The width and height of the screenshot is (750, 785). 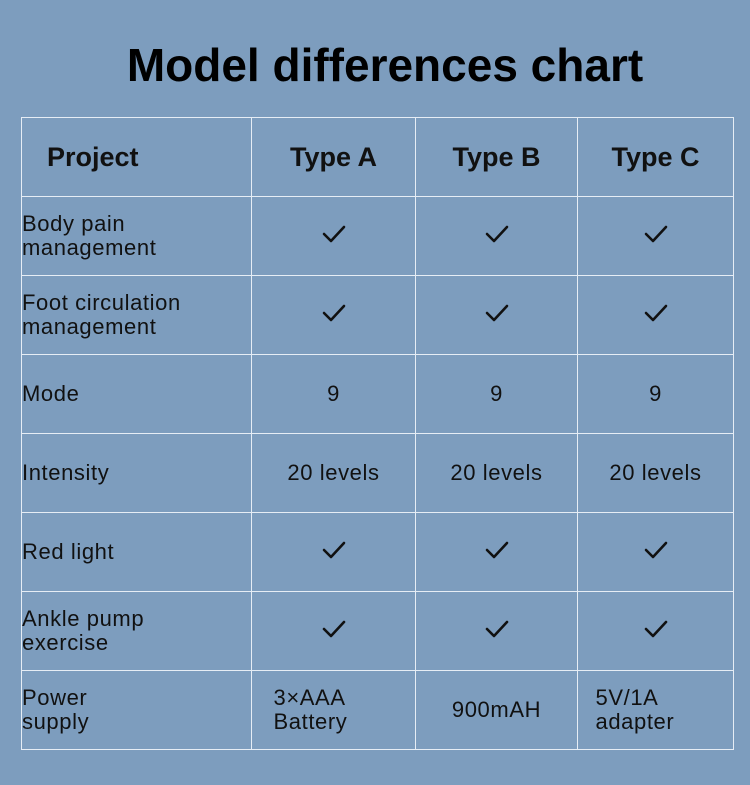 I want to click on row-label-text: Red light, so click(x=68, y=551).